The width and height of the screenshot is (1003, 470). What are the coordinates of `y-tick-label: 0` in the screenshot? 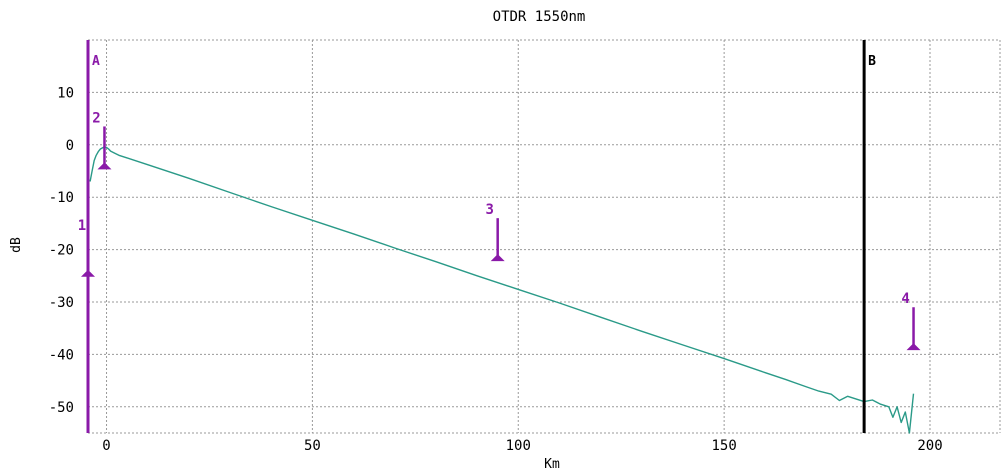 It's located at (70, 146).